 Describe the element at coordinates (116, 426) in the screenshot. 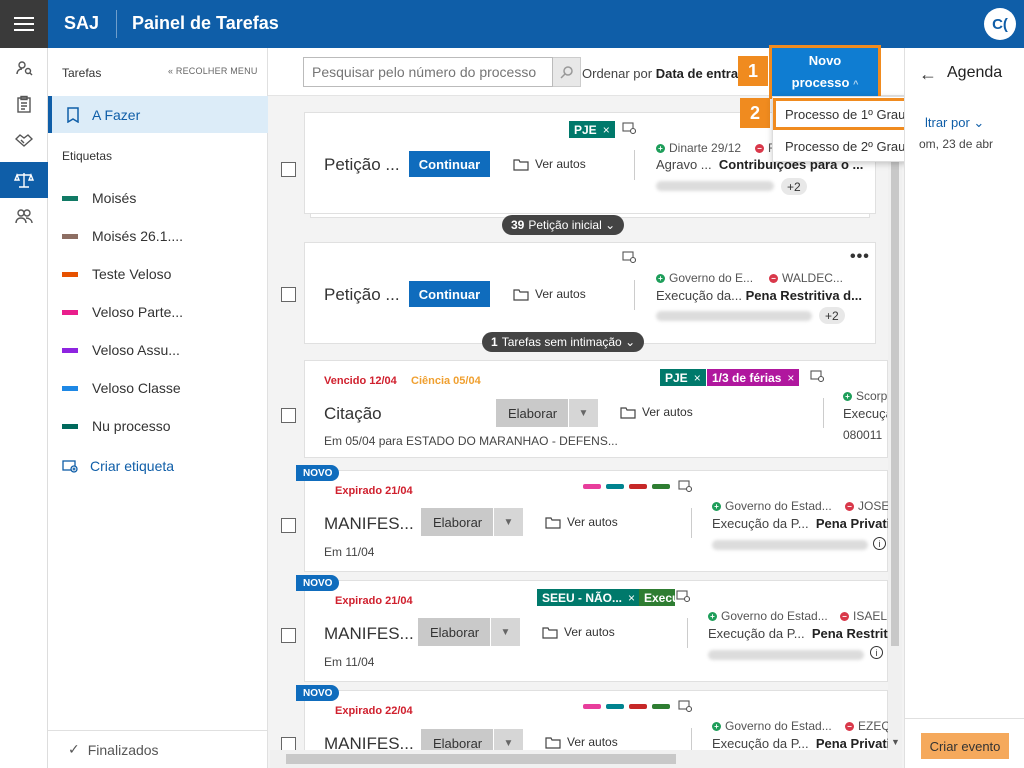

I see `tag-item: Nu processo` at that location.